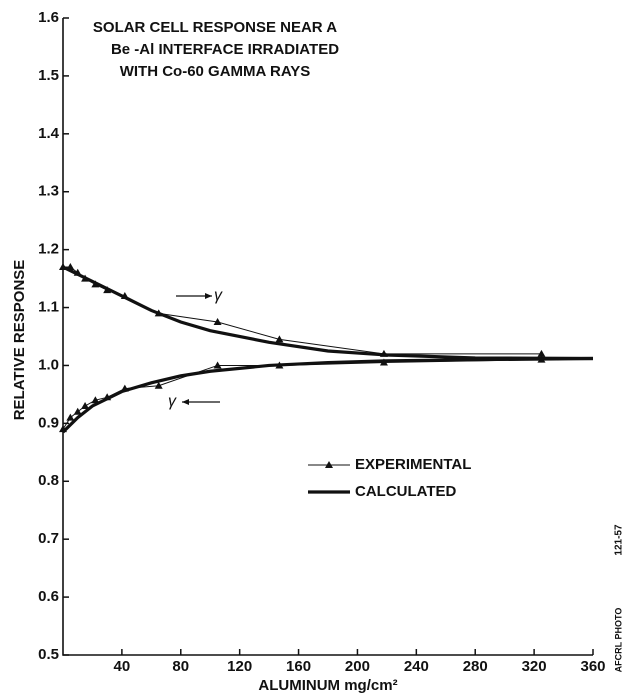  Describe the element at coordinates (239, 666) in the screenshot. I see `x-tick-label: 120` at that location.